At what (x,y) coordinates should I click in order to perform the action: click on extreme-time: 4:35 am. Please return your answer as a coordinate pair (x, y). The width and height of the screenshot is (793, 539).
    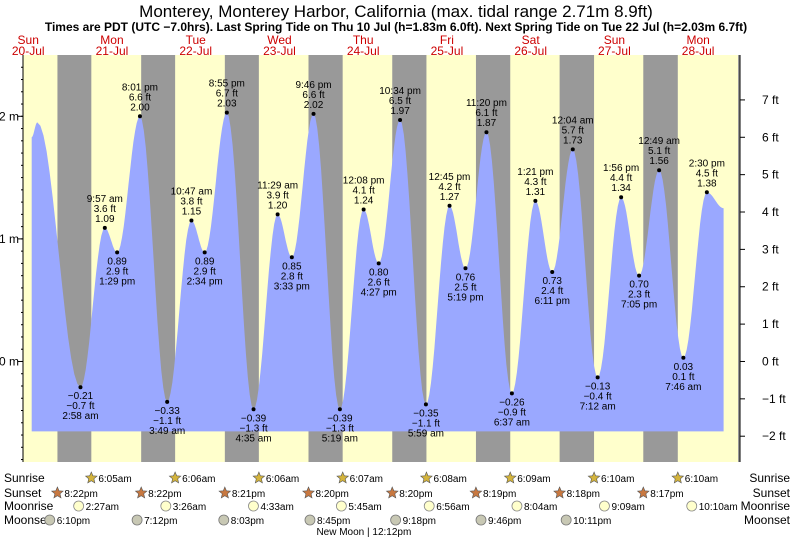
    Looking at the image, I should click on (253, 438).